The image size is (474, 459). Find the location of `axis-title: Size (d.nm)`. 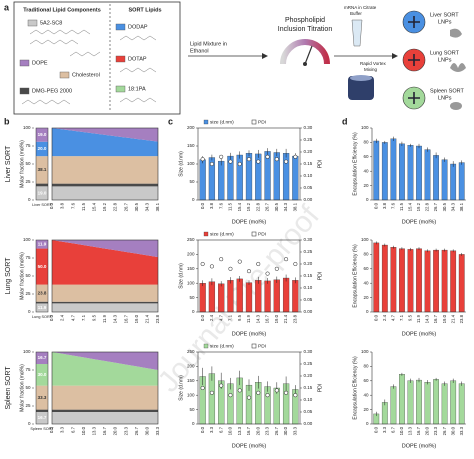

axis-title: Size (d.nm) is located at coordinates (181, 164).